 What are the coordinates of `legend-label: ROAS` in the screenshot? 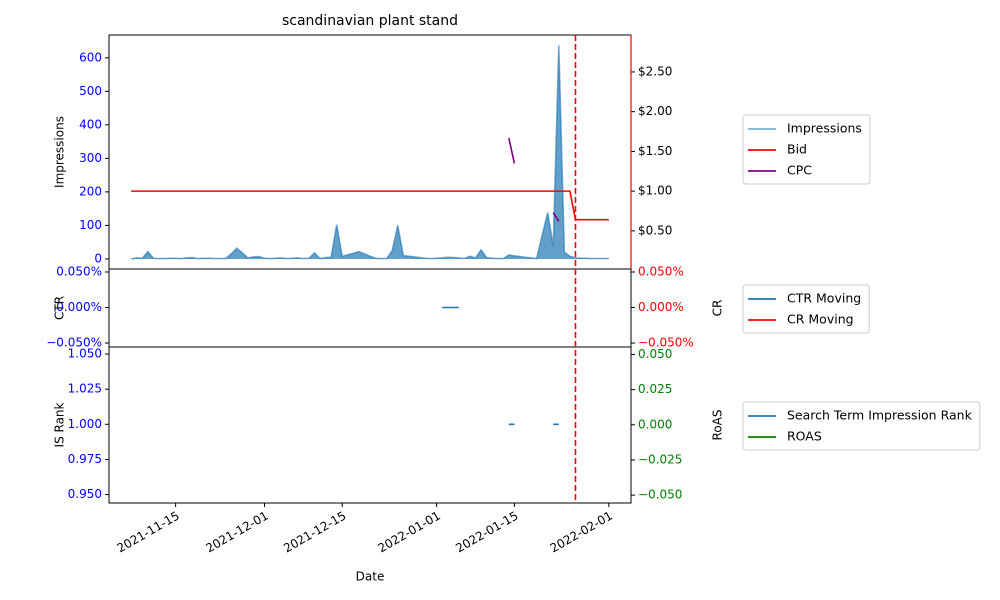 It's located at (804, 436).